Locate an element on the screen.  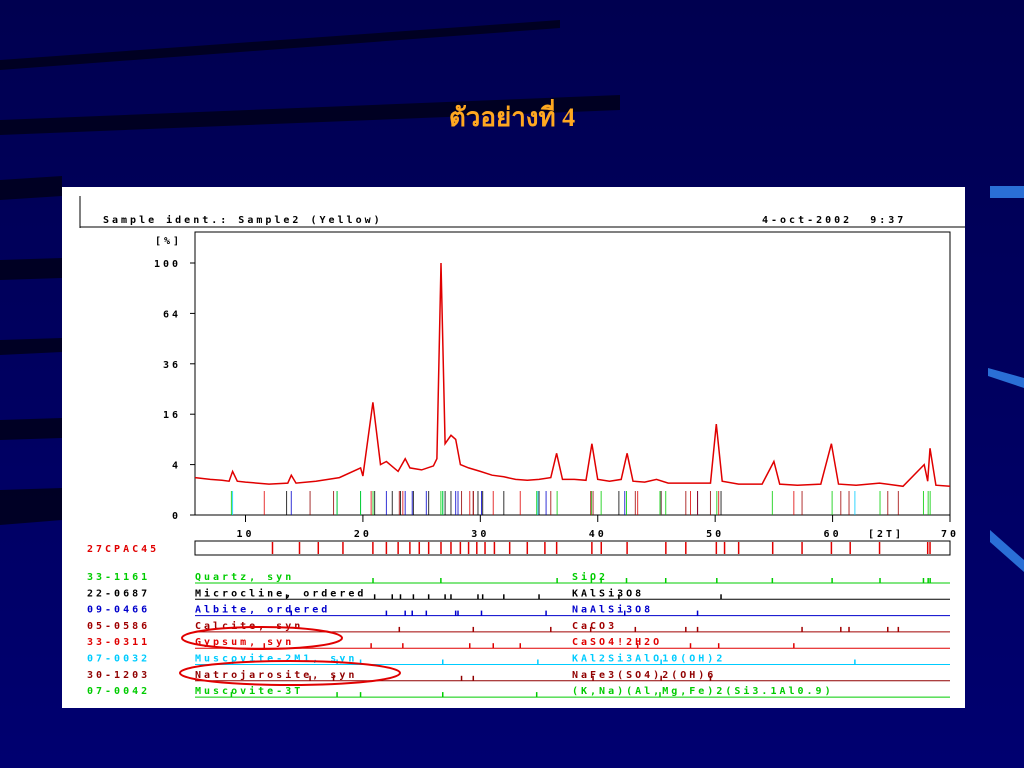
slide-title: ตัวอย่างที่ 4 is located at coordinates (512, 115).